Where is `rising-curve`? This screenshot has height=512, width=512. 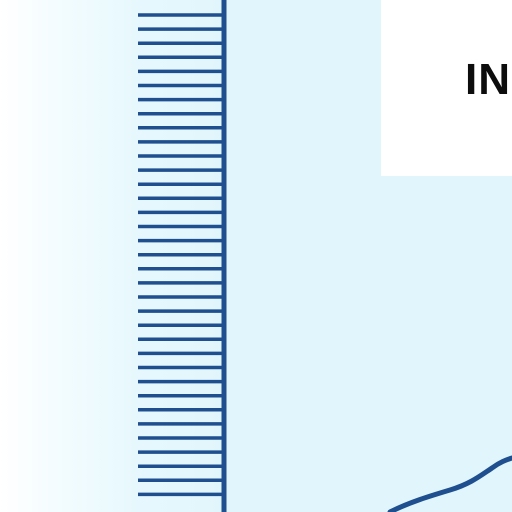
rising-curve is located at coordinates (449, 483).